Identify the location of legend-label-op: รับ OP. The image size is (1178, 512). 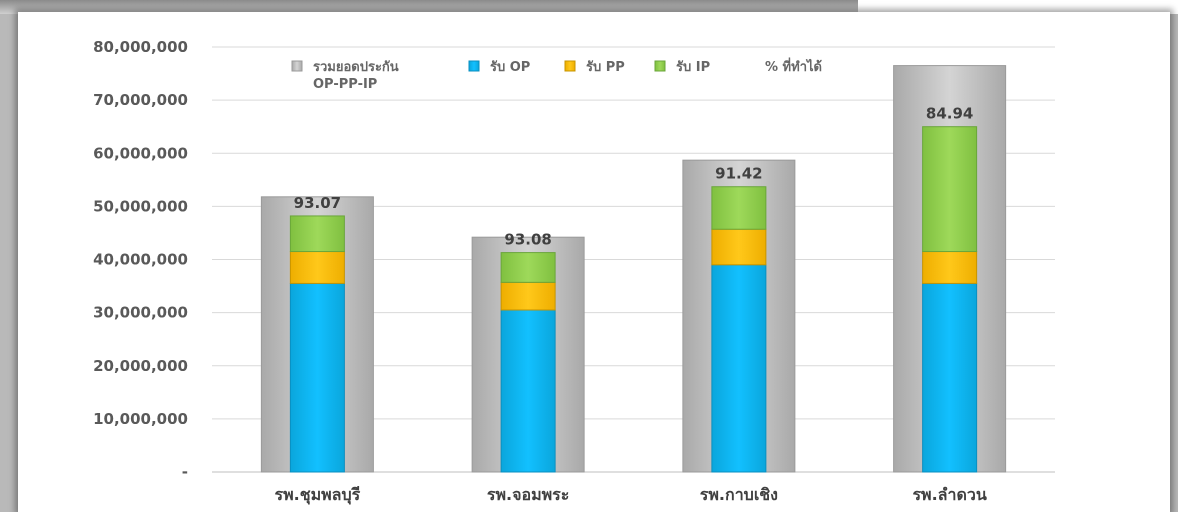
(510, 67).